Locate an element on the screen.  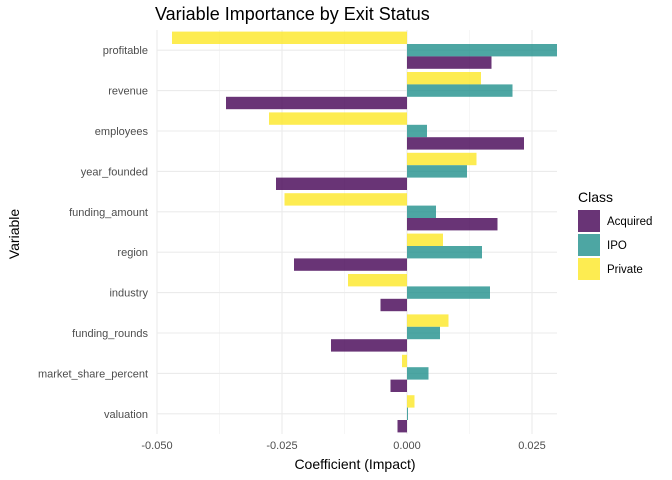
legend-key-ipo is located at coordinates (589, 245).